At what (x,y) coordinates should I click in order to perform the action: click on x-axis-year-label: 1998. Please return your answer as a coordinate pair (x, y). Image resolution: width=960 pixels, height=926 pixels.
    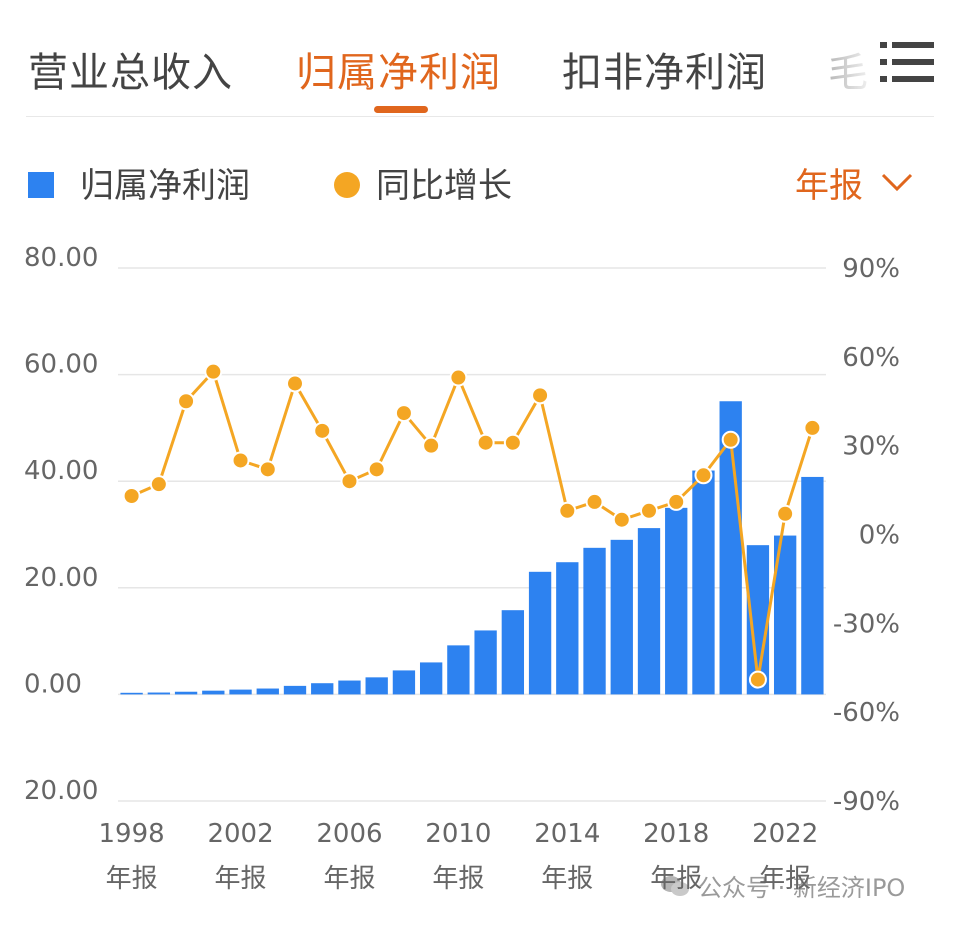
    Looking at the image, I should click on (132, 834).